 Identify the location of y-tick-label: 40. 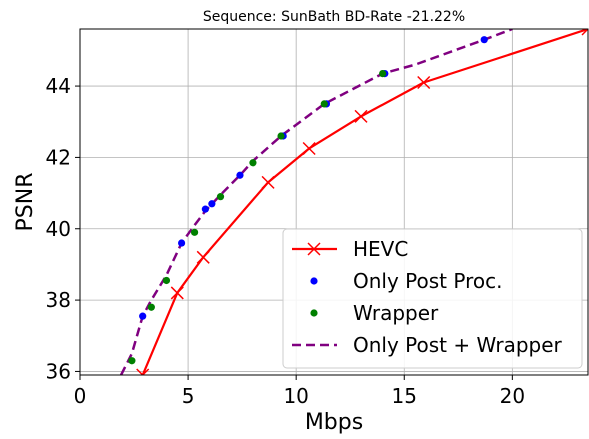
(58, 229).